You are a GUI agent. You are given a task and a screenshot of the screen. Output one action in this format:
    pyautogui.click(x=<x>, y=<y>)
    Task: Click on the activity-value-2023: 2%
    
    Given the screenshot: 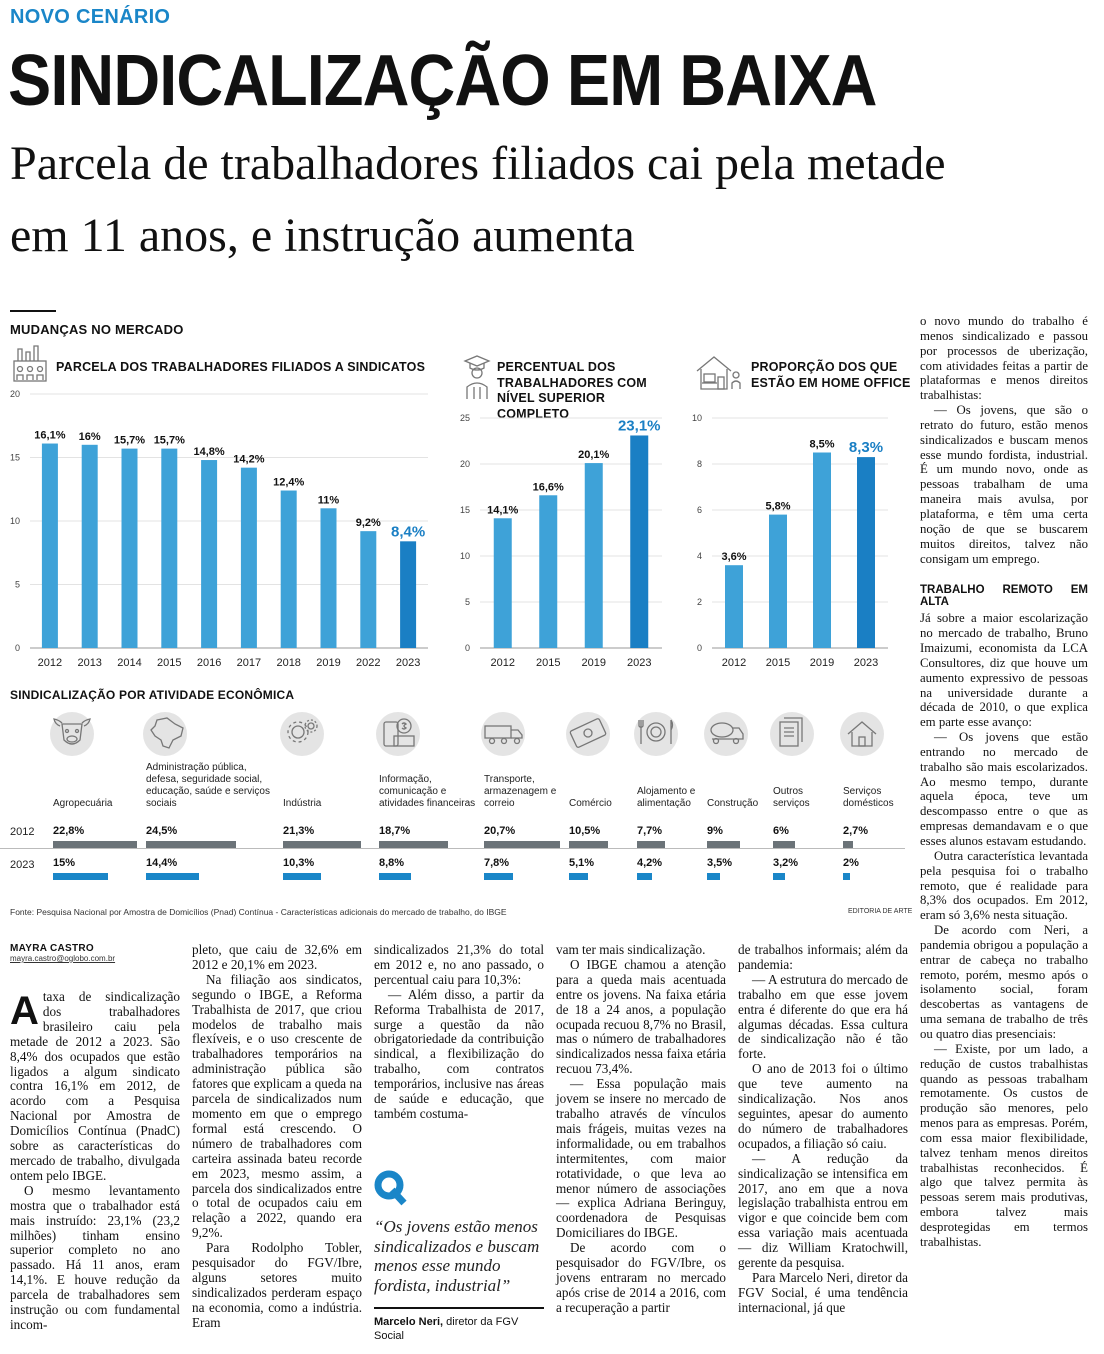 What is the action you would take?
    pyautogui.click(x=851, y=863)
    